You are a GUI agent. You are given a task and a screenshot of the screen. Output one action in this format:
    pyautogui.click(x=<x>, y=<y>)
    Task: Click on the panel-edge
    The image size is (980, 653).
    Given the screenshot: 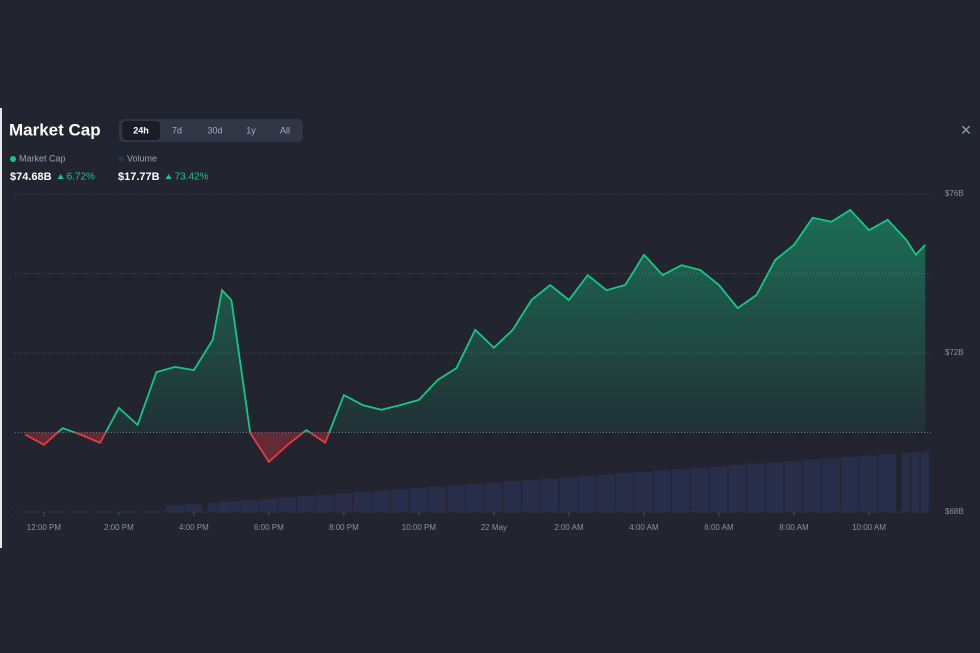 What is the action you would take?
    pyautogui.click(x=1, y=328)
    